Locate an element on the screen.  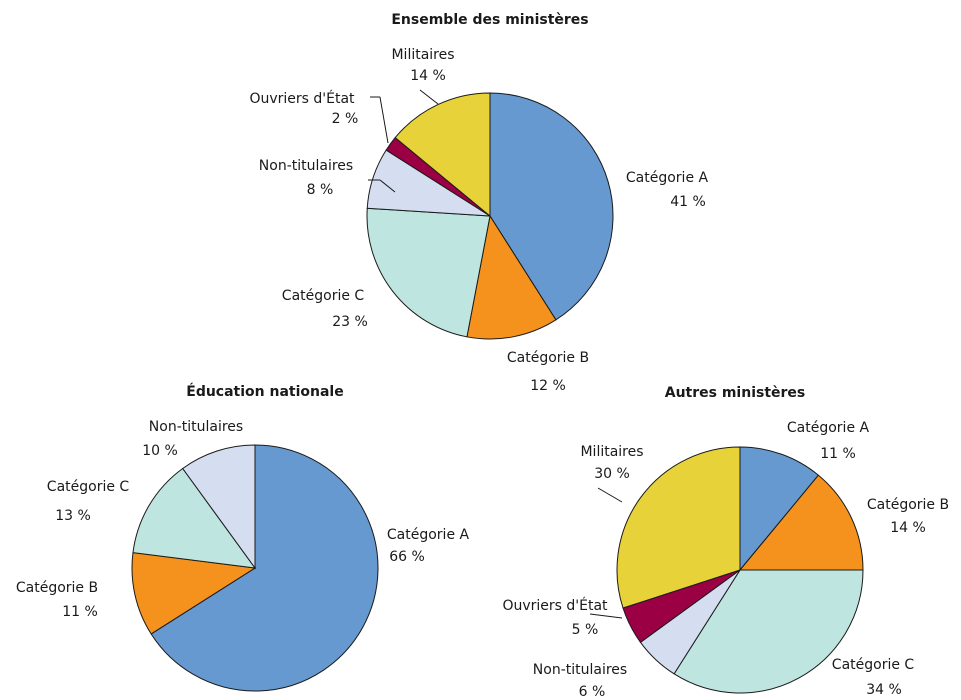
slice-value-label: 30 % is located at coordinates (612, 474).